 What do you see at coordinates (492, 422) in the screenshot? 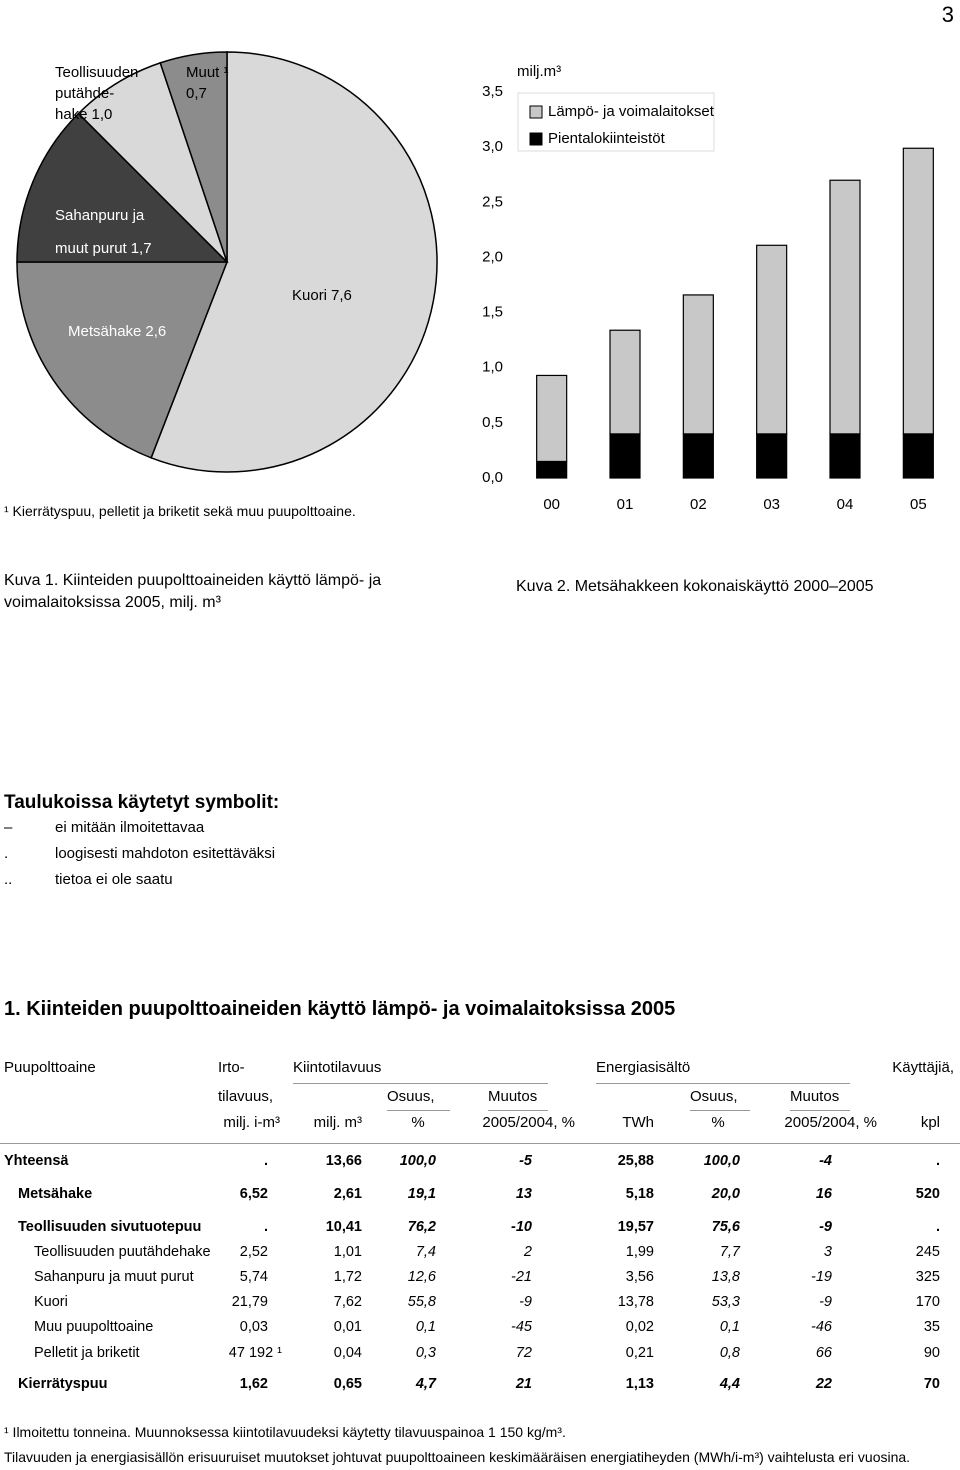
I see `y-tick-label: 0,5` at bounding box center [492, 422].